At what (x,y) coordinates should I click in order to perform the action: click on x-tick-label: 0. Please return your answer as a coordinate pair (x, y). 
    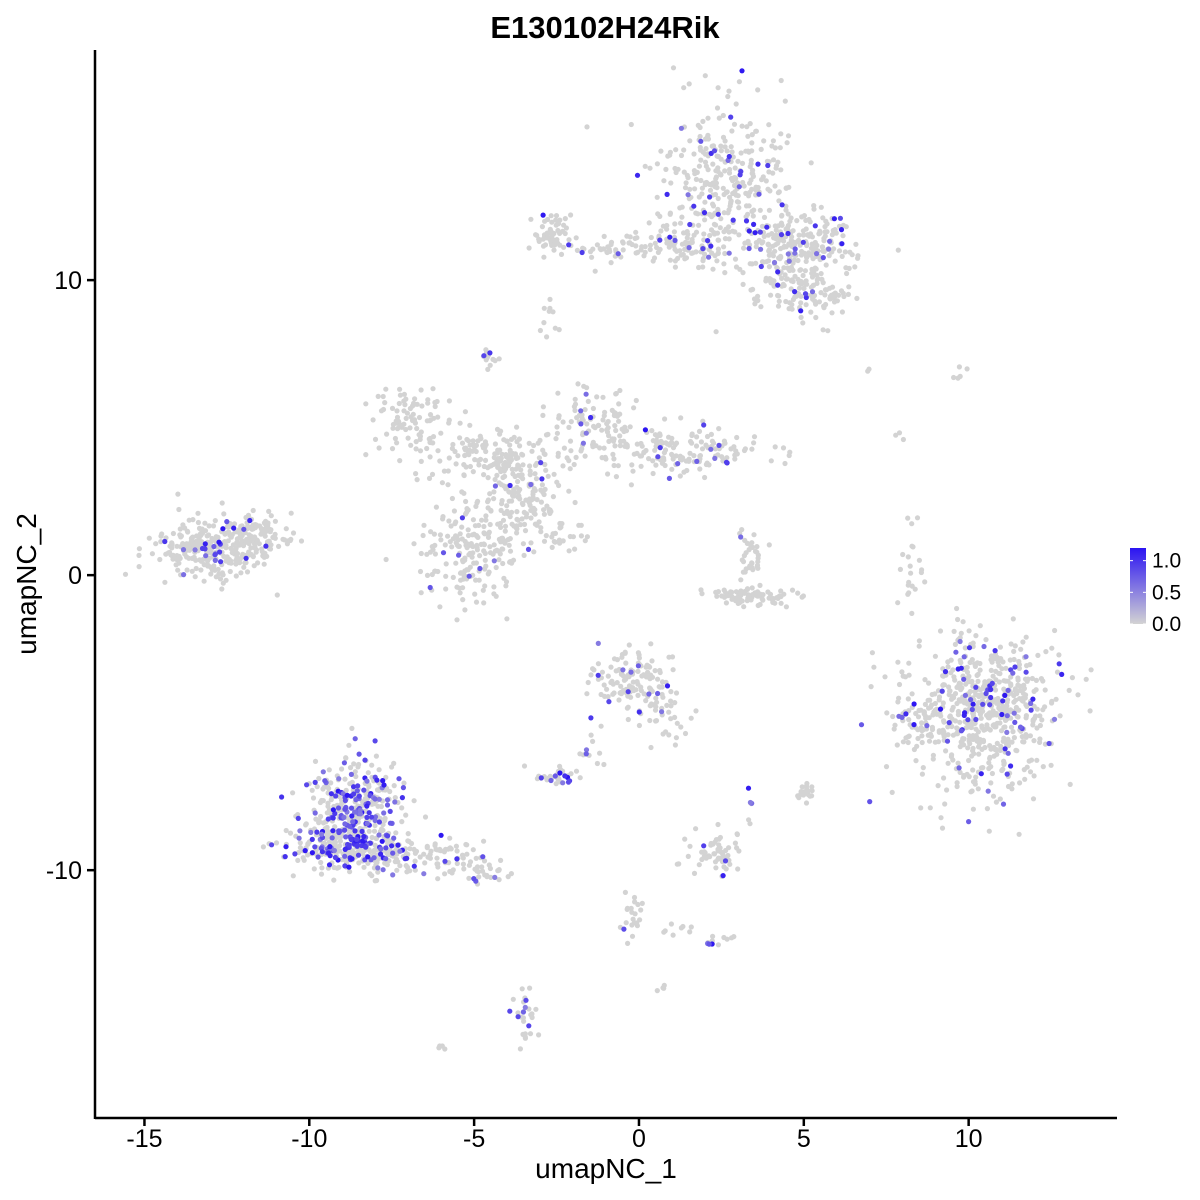
    Looking at the image, I should click on (639, 1139).